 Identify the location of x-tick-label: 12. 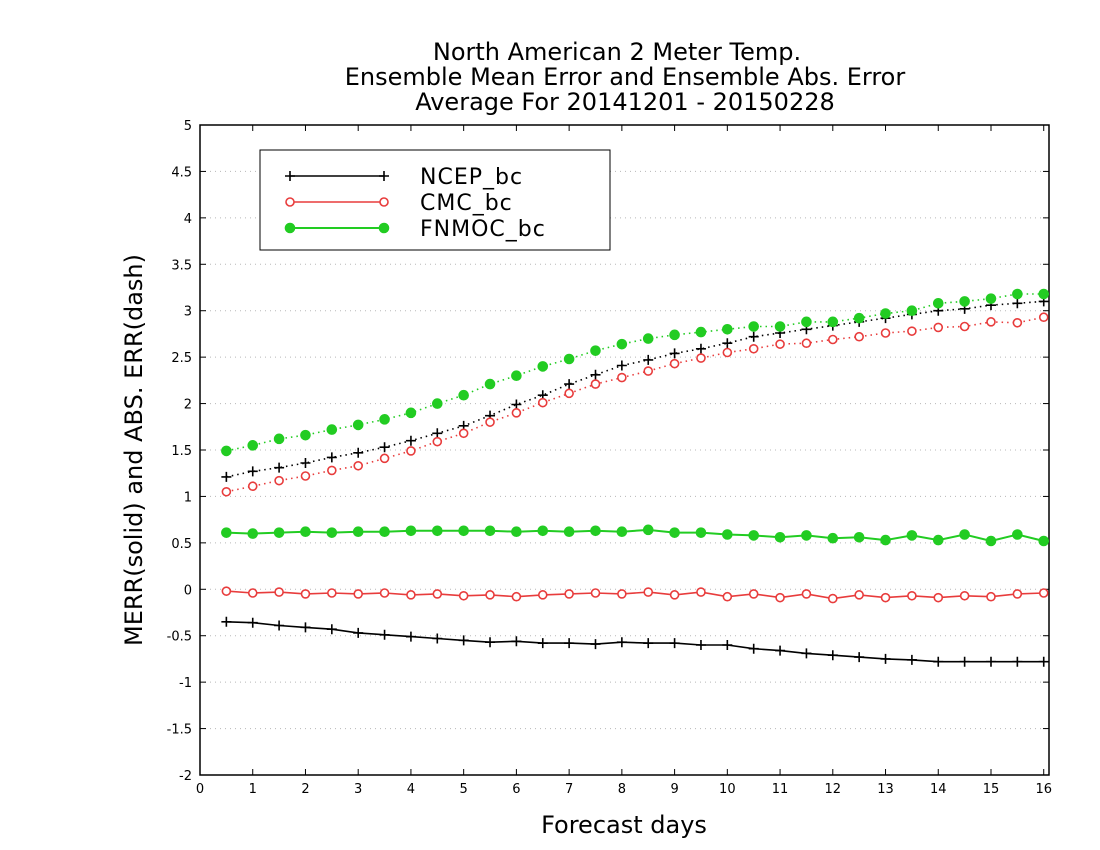
(833, 789).